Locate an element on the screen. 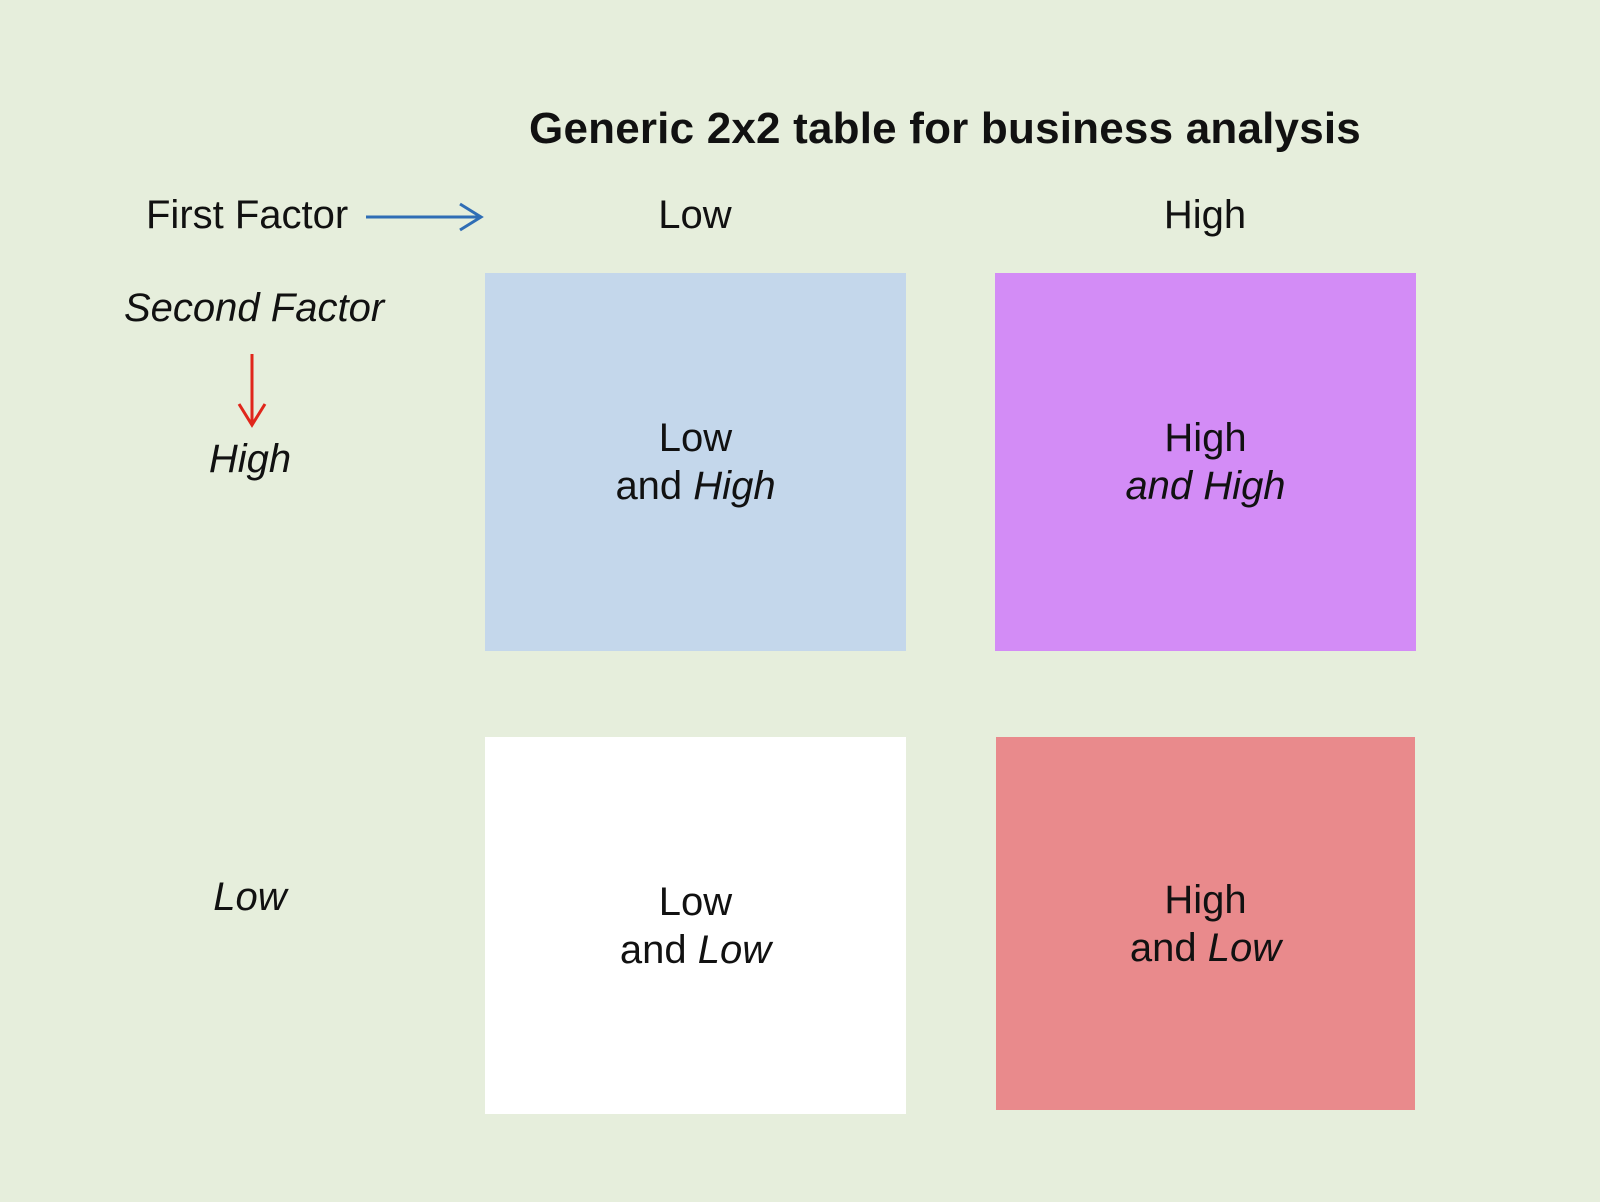 This screenshot has width=1600, height=1202. first-factor-label: First Factor is located at coordinates (247, 215).